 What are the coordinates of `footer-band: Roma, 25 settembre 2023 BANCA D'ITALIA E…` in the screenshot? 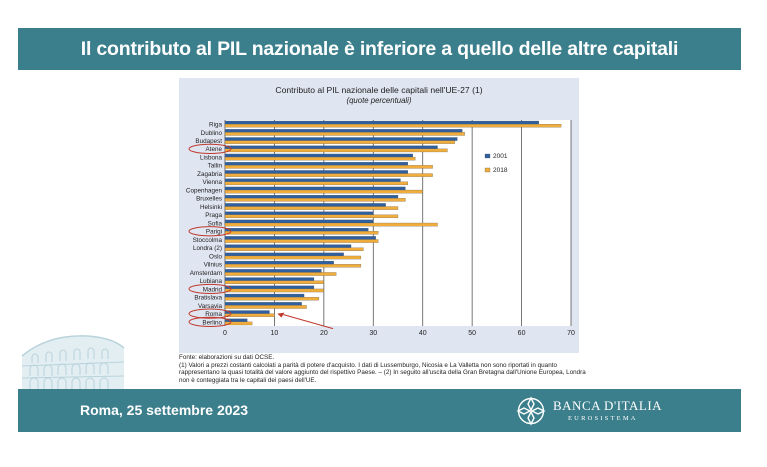 It's located at (379, 410).